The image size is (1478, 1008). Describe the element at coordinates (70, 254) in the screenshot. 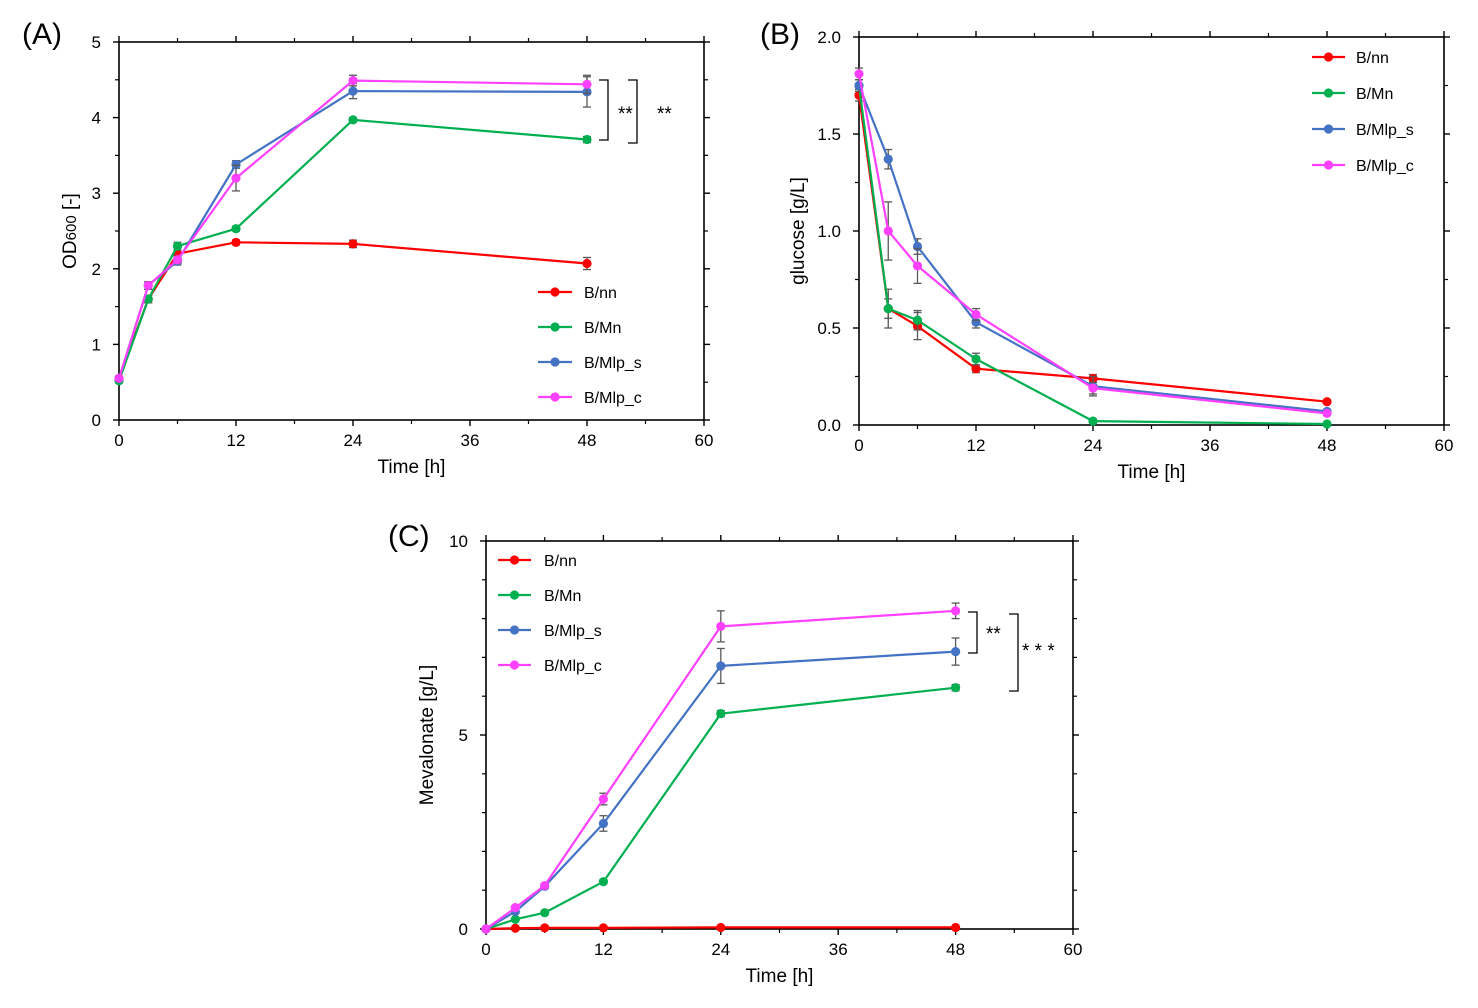

I see `y-axis-title-main: OD` at that location.